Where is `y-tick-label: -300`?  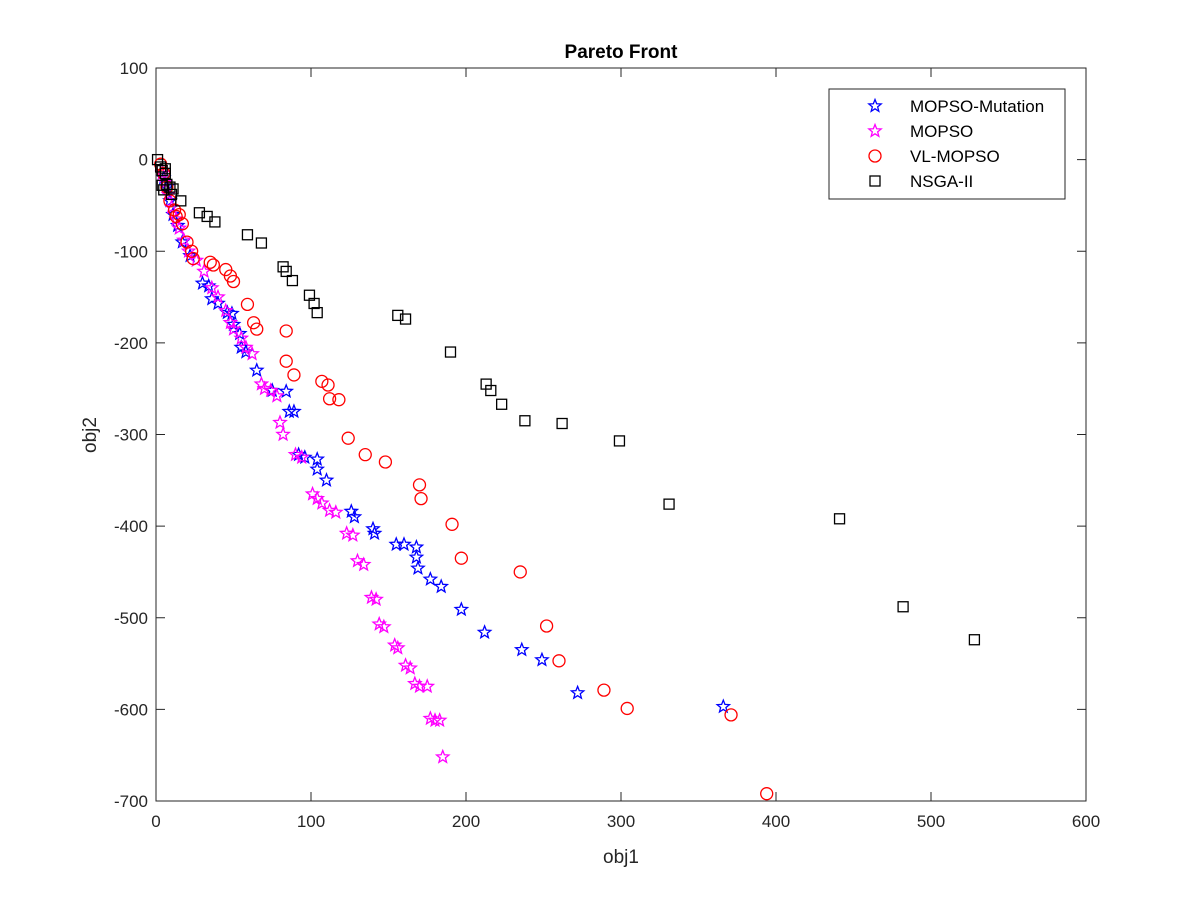
y-tick-label: -300 is located at coordinates (131, 435).